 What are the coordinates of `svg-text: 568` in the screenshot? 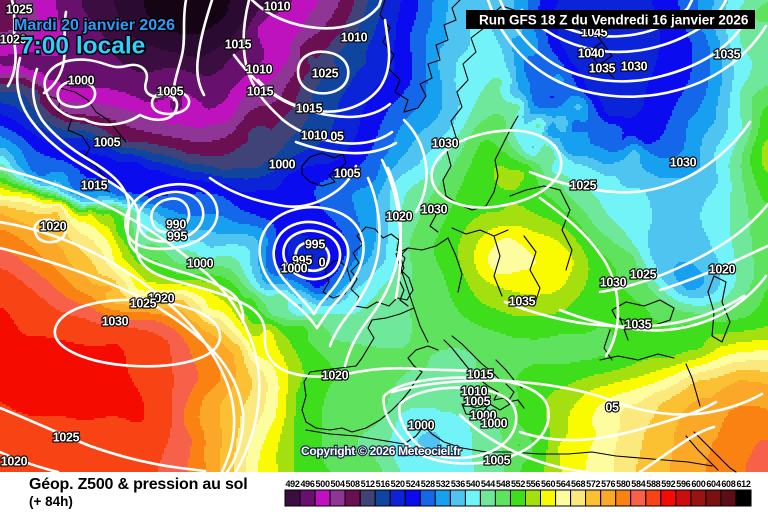 It's located at (578, 484).